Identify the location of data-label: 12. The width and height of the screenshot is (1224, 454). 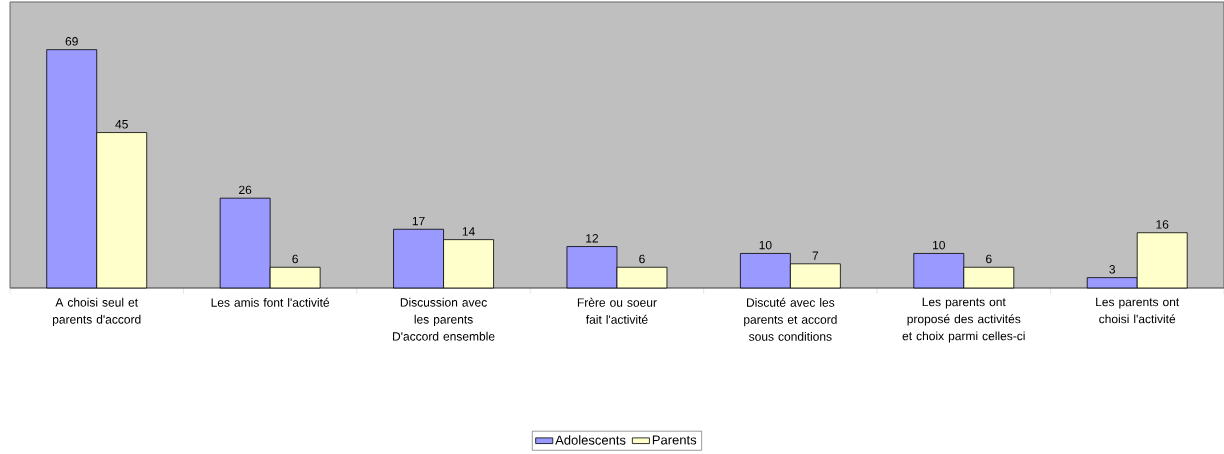
(592, 238).